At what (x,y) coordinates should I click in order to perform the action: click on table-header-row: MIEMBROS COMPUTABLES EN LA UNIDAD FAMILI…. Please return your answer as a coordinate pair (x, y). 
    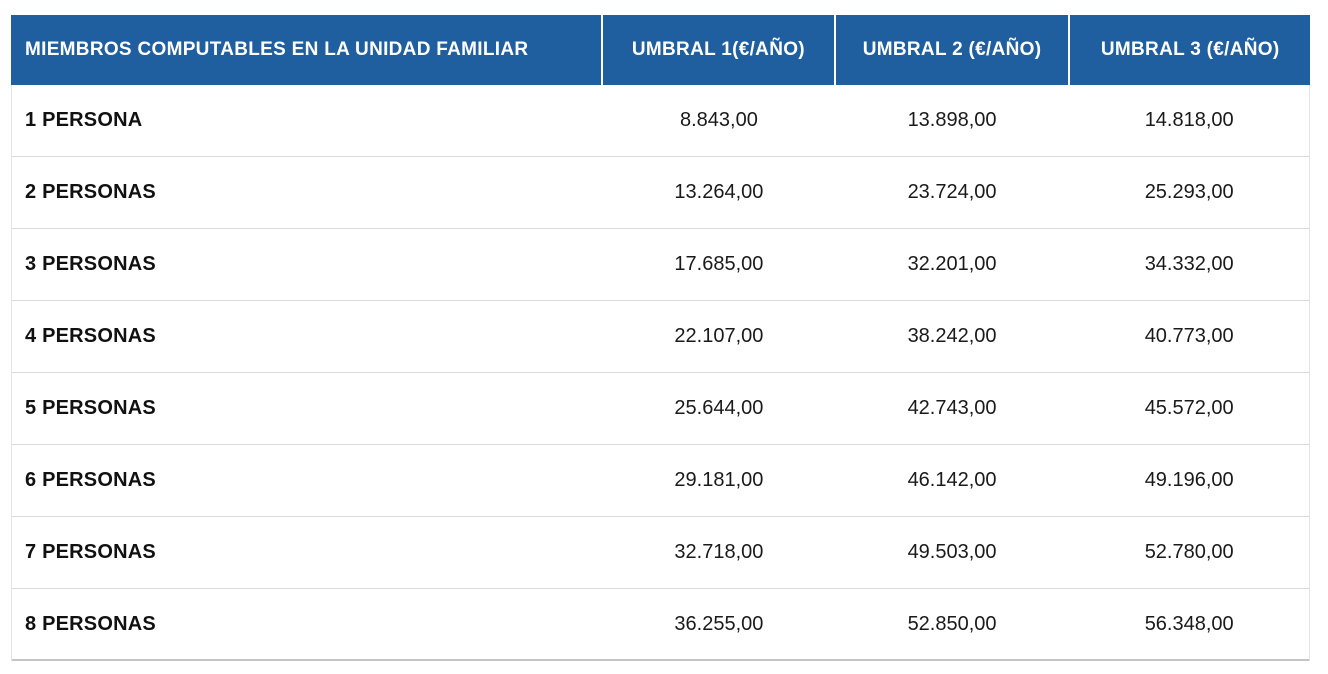
    Looking at the image, I should click on (660, 50).